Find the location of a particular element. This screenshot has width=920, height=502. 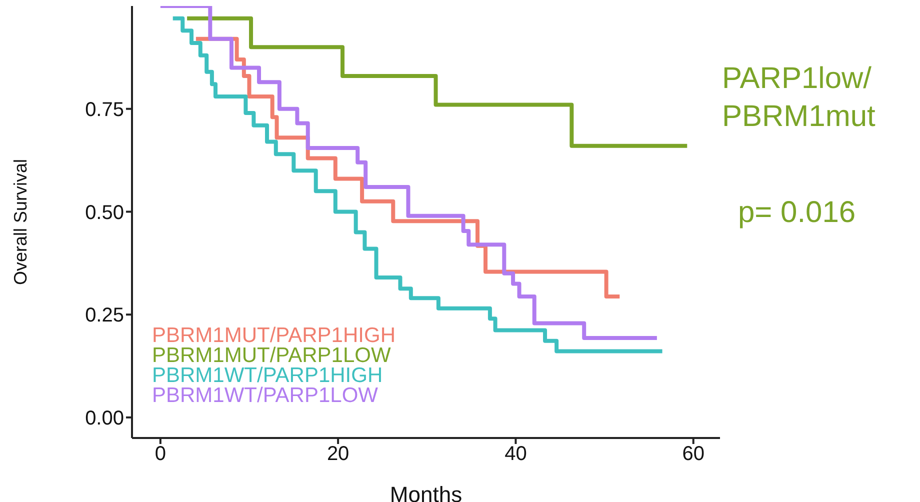

y-tick-label: 0.50 is located at coordinates (104, 213).